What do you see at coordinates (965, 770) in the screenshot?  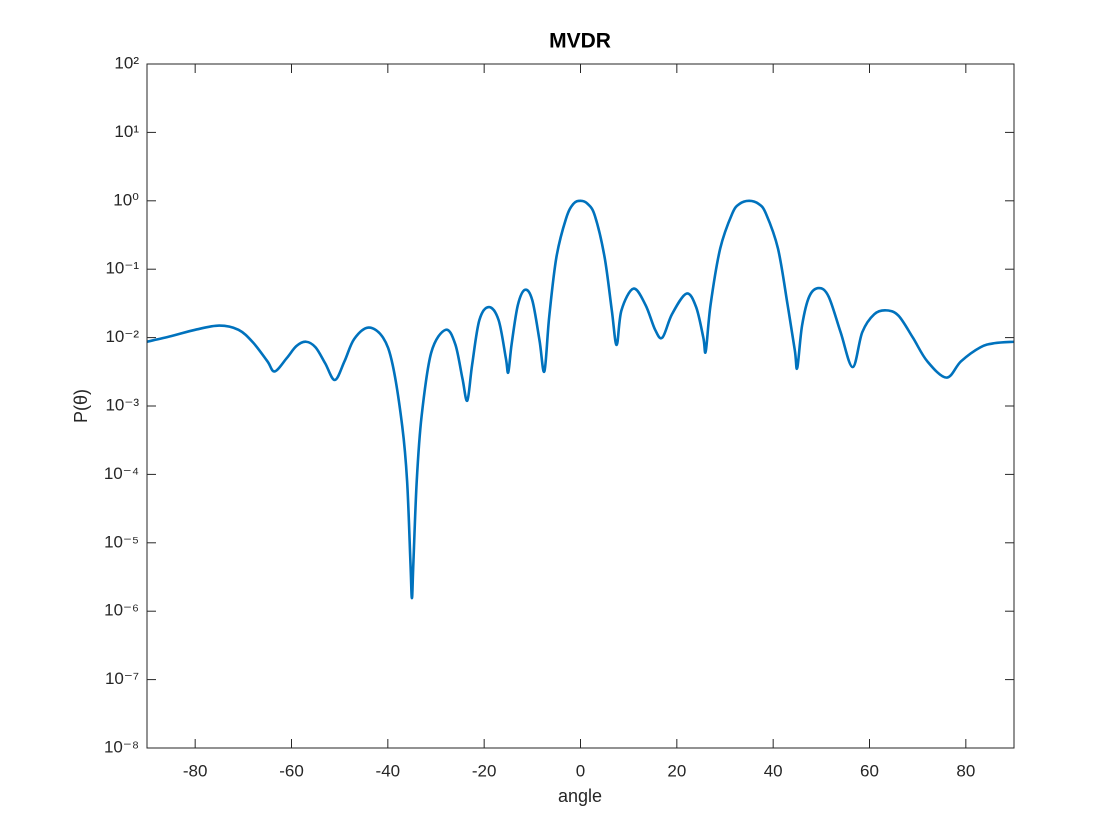 I see `x-tick-label: 80` at bounding box center [965, 770].